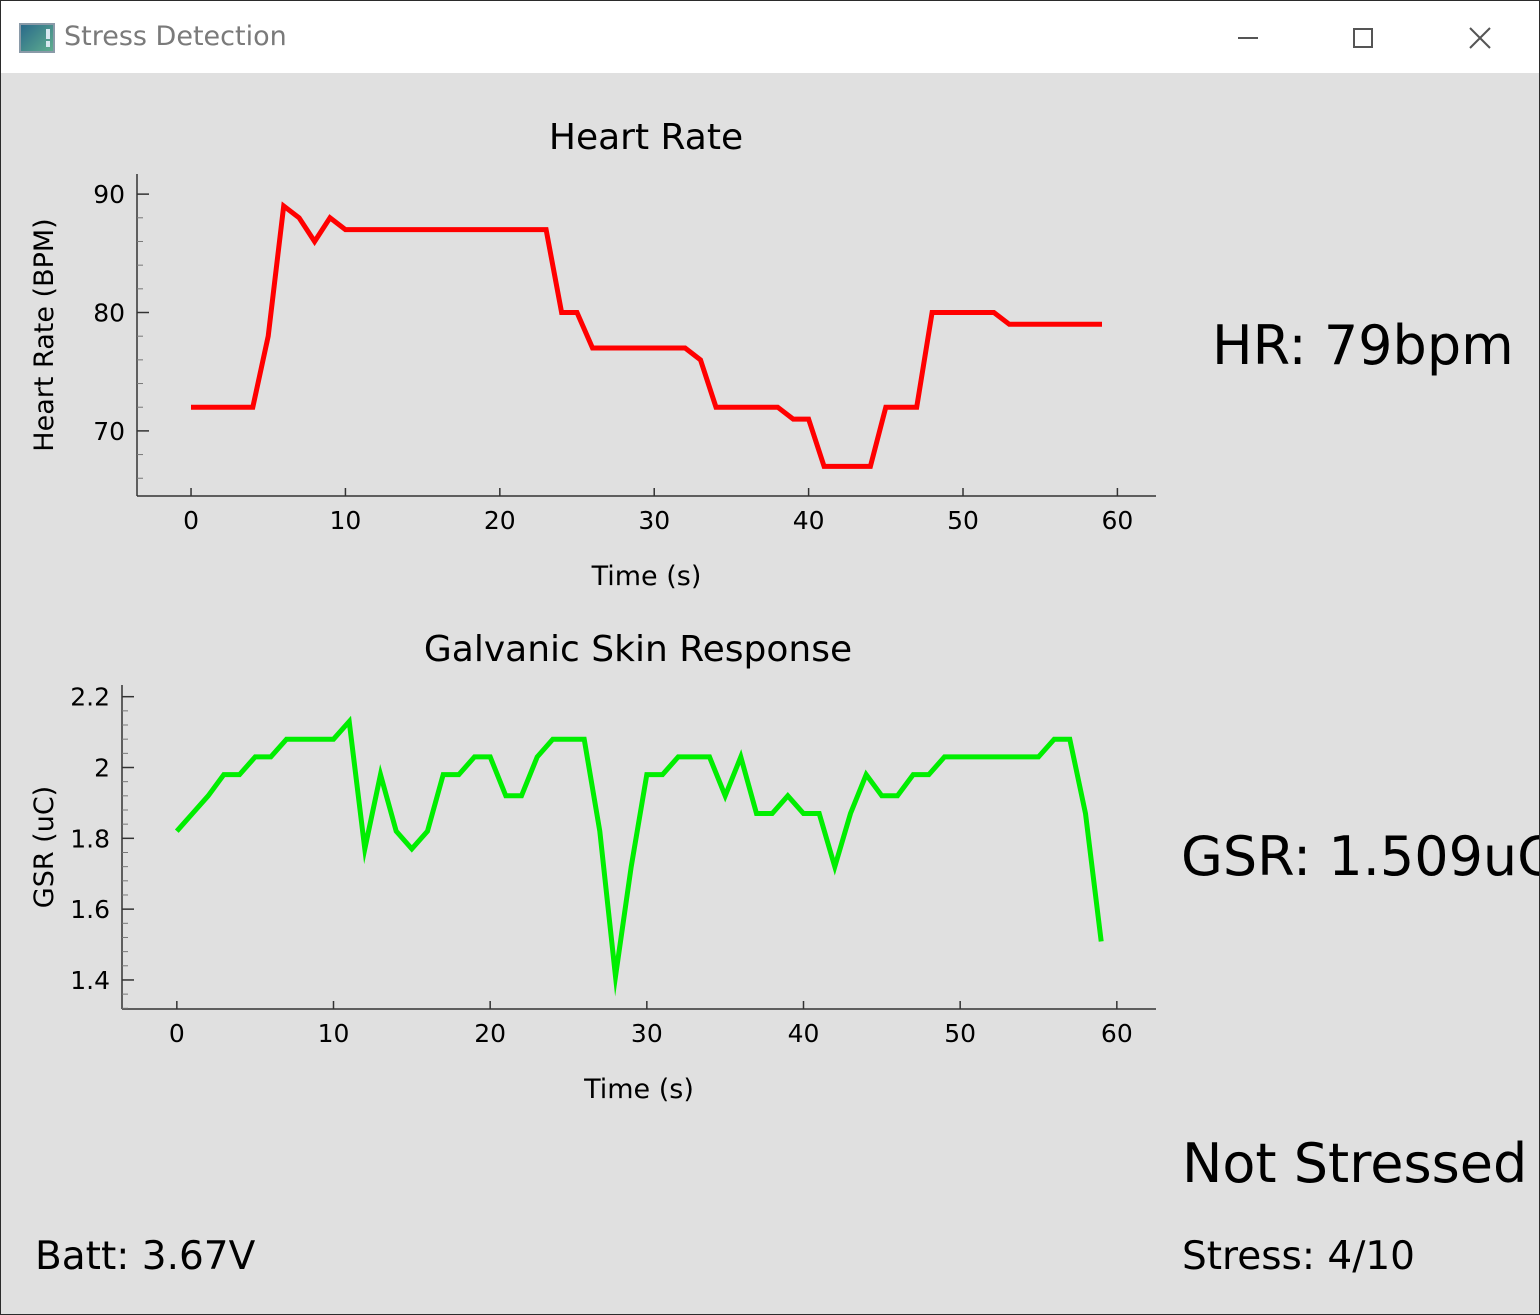 The height and width of the screenshot is (1315, 1540). What do you see at coordinates (638, 1089) in the screenshot?
I see `gsr-x-axis-label: Time (s)` at bounding box center [638, 1089].